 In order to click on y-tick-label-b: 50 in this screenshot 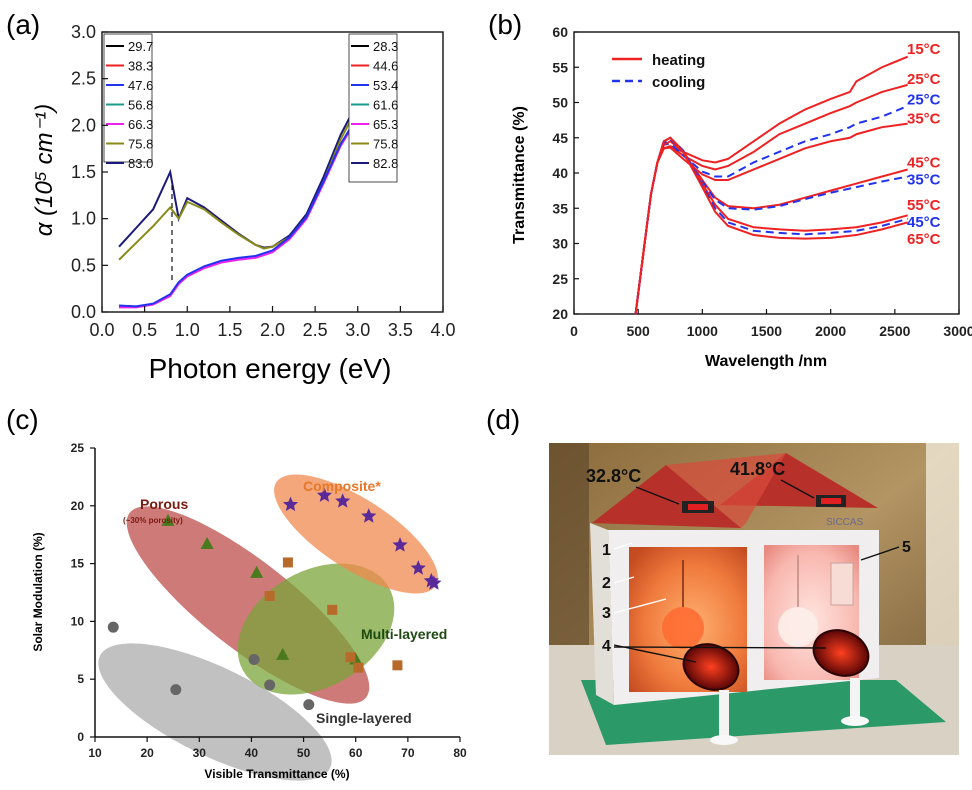, I will do `click(560, 103)`.